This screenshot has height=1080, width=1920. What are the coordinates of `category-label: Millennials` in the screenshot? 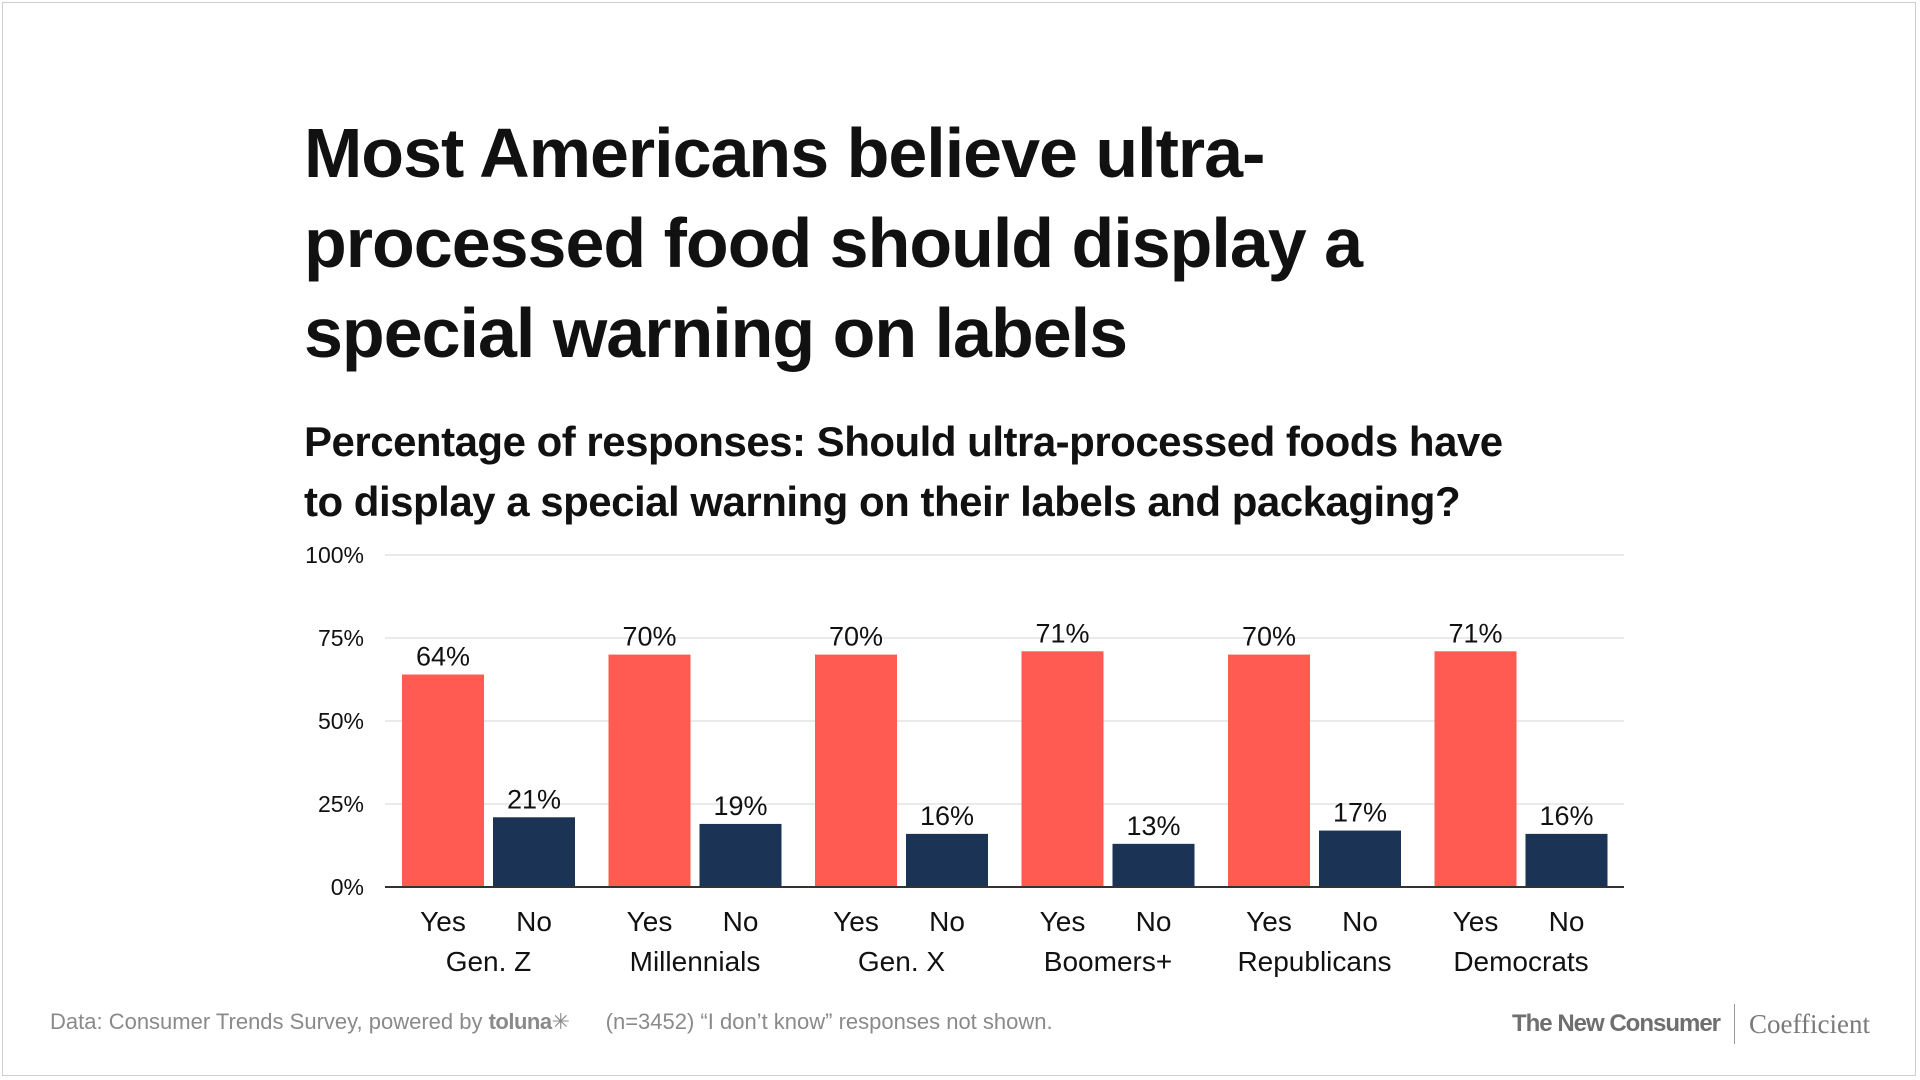 It's located at (695, 961).